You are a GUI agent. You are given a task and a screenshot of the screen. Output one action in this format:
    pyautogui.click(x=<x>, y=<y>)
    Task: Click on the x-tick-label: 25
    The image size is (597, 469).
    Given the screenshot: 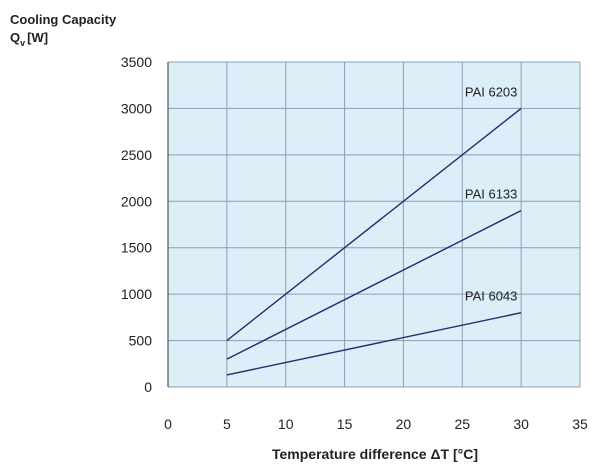 What is the action you would take?
    pyautogui.click(x=462, y=424)
    